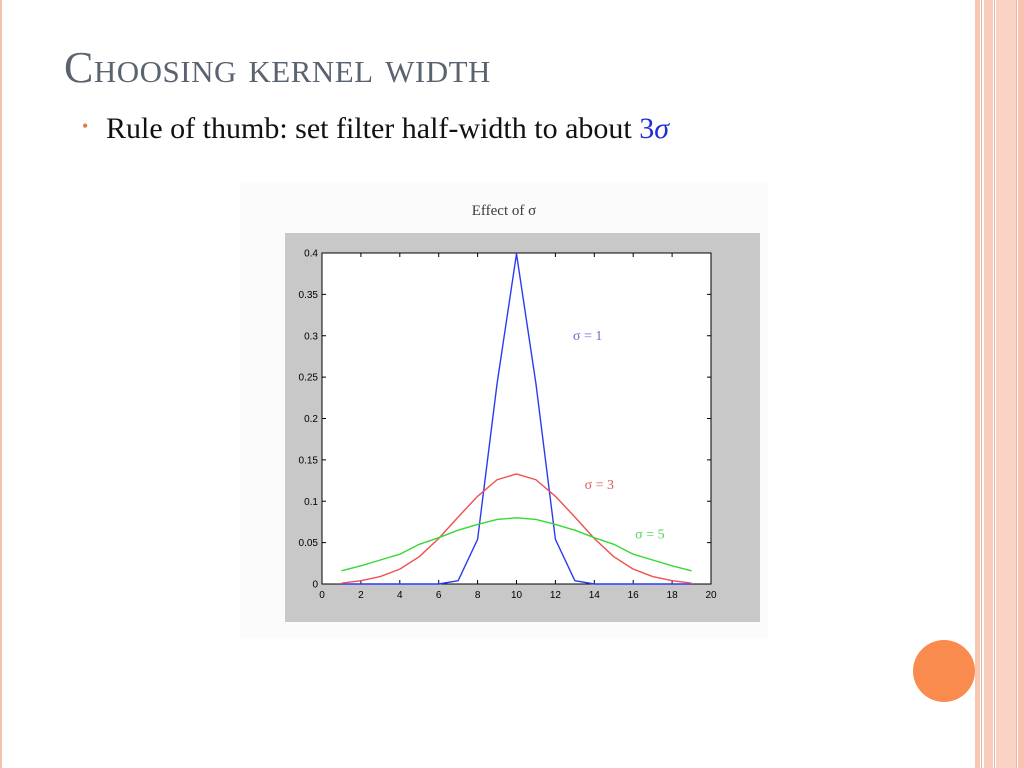 The height and width of the screenshot is (768, 1024). I want to click on x-tick-label: 16, so click(634, 595).